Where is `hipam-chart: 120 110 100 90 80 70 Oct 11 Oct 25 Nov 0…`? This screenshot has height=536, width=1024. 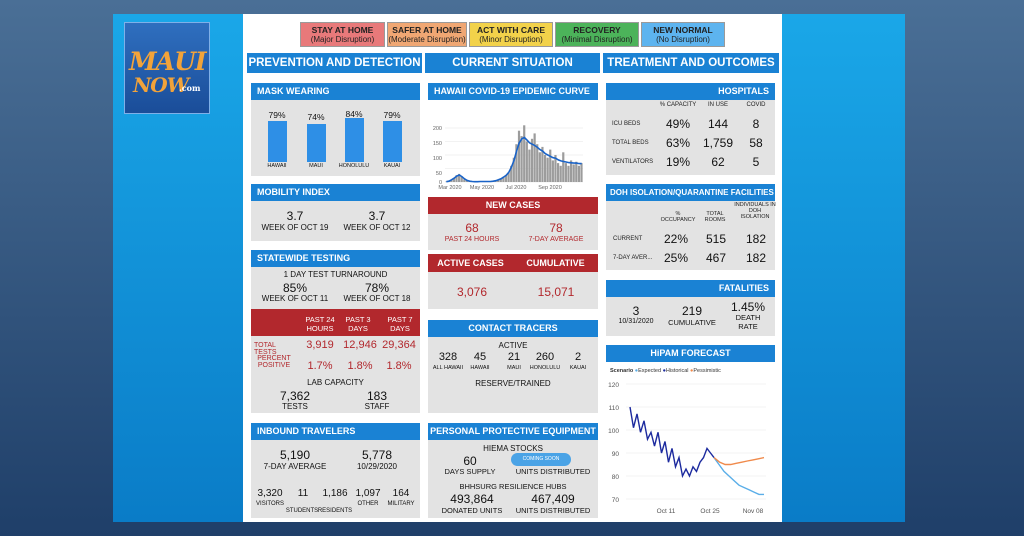
hipam-chart: 120 110 100 90 80 70 Oct 11 Oct 25 Nov 0… is located at coordinates (687, 448).